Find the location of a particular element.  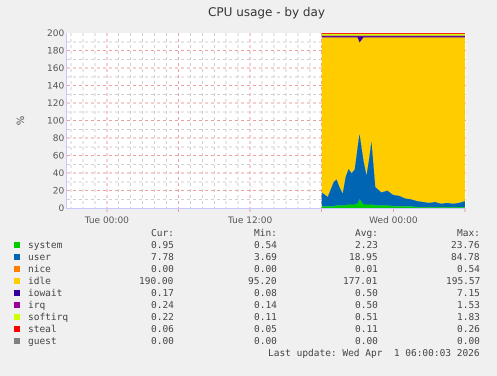

text: Cur: is located at coordinates (162, 233).